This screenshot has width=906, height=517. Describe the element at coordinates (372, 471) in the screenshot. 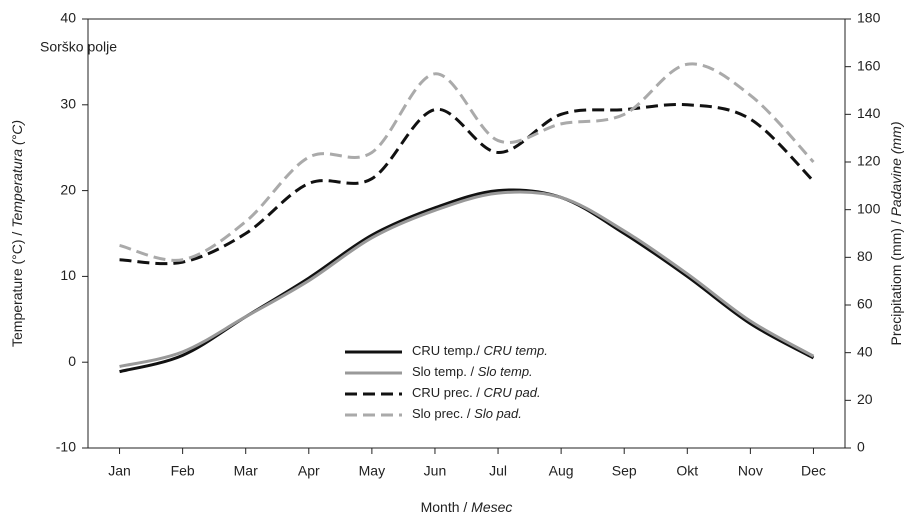

I see `x-tick-label: May` at that location.